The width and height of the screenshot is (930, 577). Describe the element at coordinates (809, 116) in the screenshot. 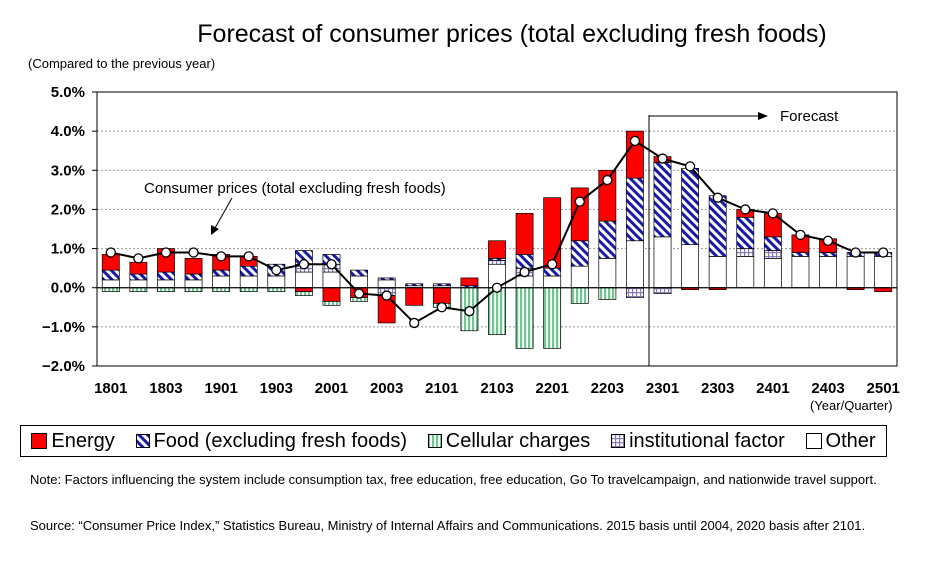

I see `forecast-label: Forecast` at that location.